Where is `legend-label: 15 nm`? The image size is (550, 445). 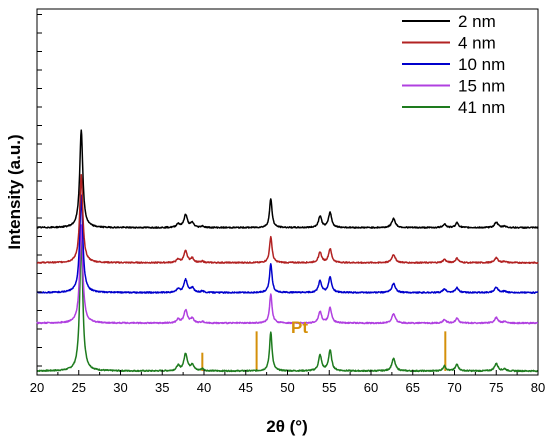 legend-label: 15 nm is located at coordinates (481, 86).